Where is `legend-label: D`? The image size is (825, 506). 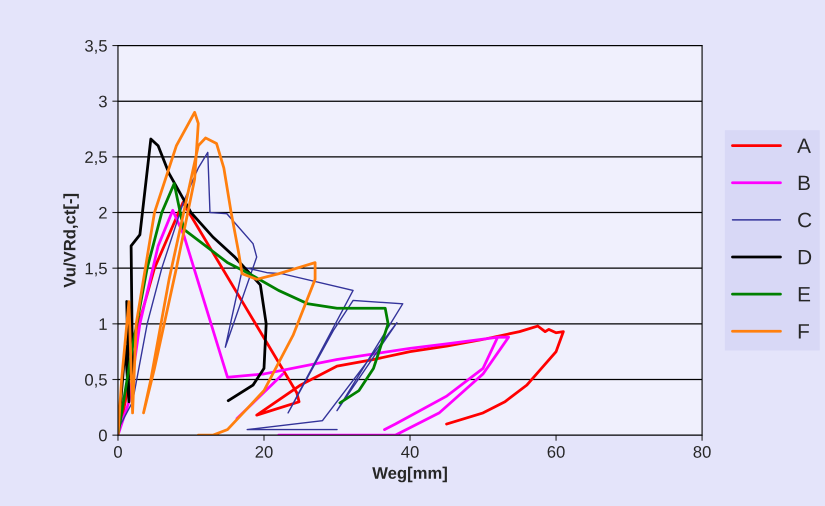 legend-label: D is located at coordinates (805, 257).